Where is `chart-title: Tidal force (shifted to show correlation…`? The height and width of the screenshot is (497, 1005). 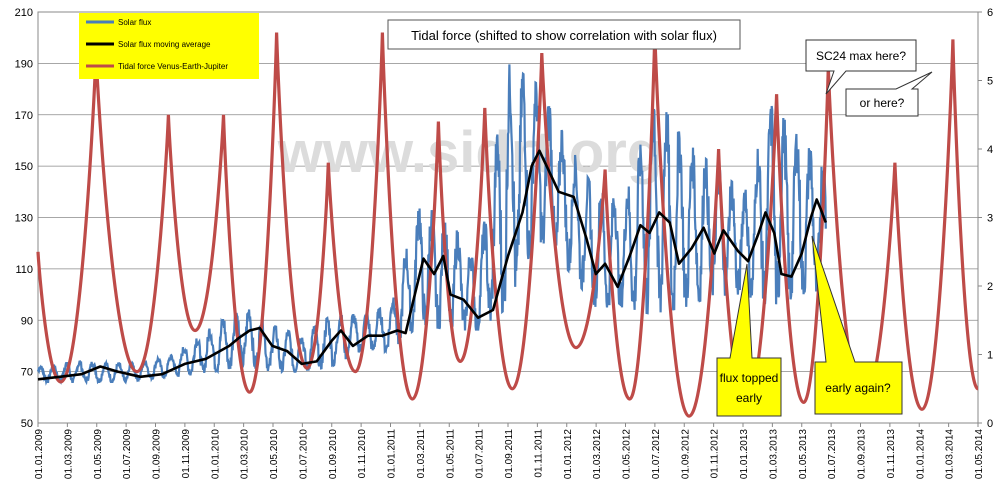 chart-title: Tidal force (shifted to show correlation… is located at coordinates (564, 35).